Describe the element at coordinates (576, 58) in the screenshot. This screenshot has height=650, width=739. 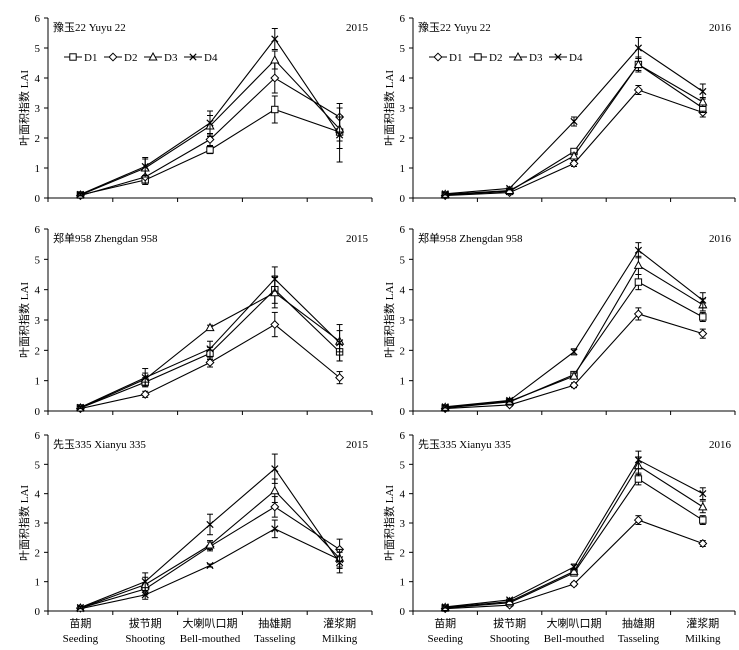
I see `legend-label: D4` at that location.